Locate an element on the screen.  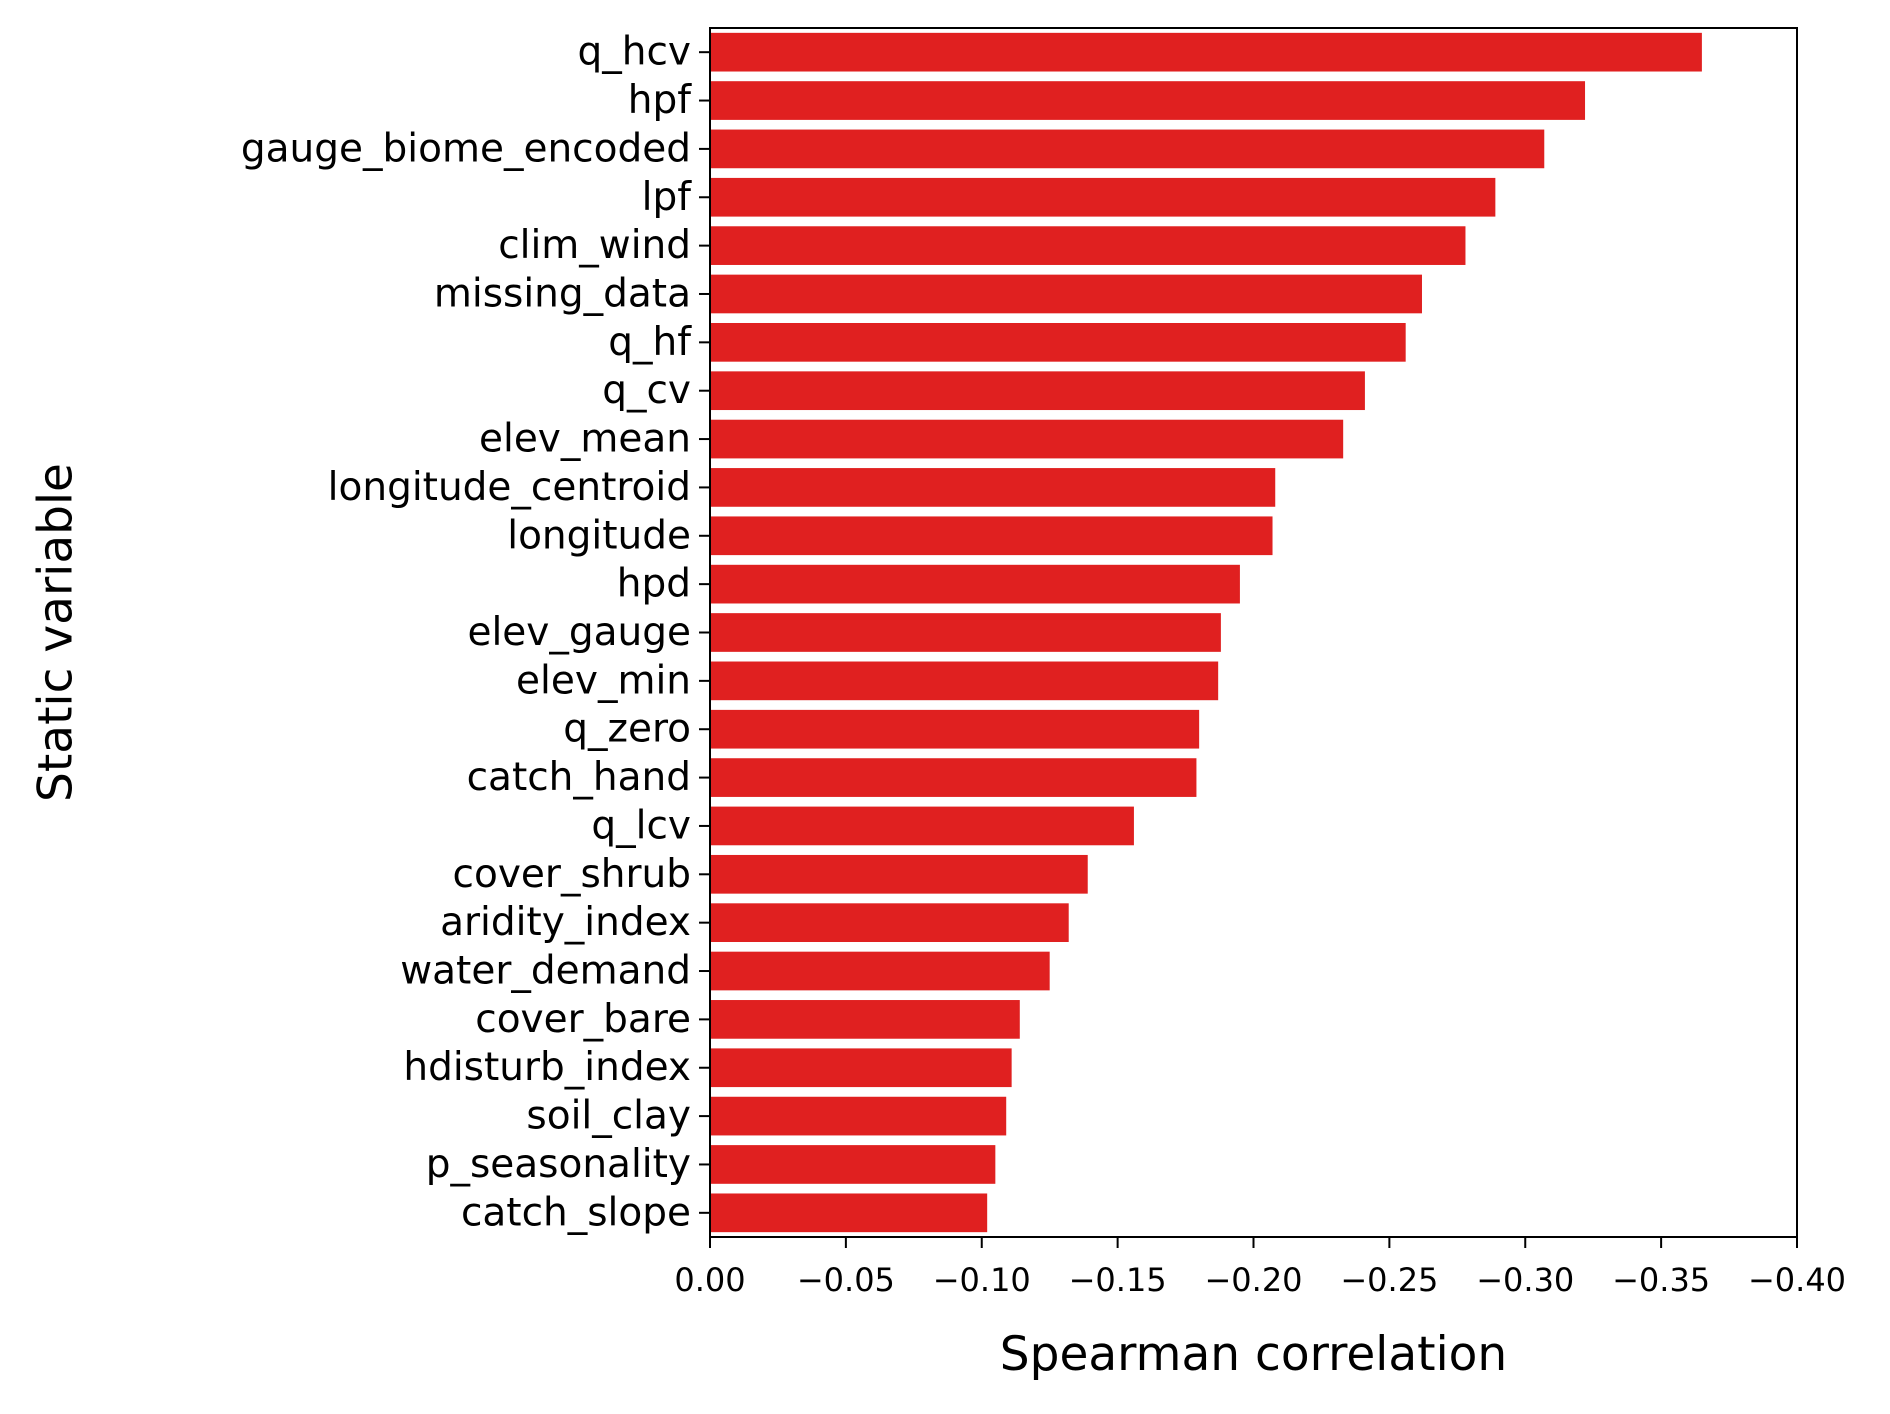
x-tick-label: −0.10 is located at coordinates (982, 1280).